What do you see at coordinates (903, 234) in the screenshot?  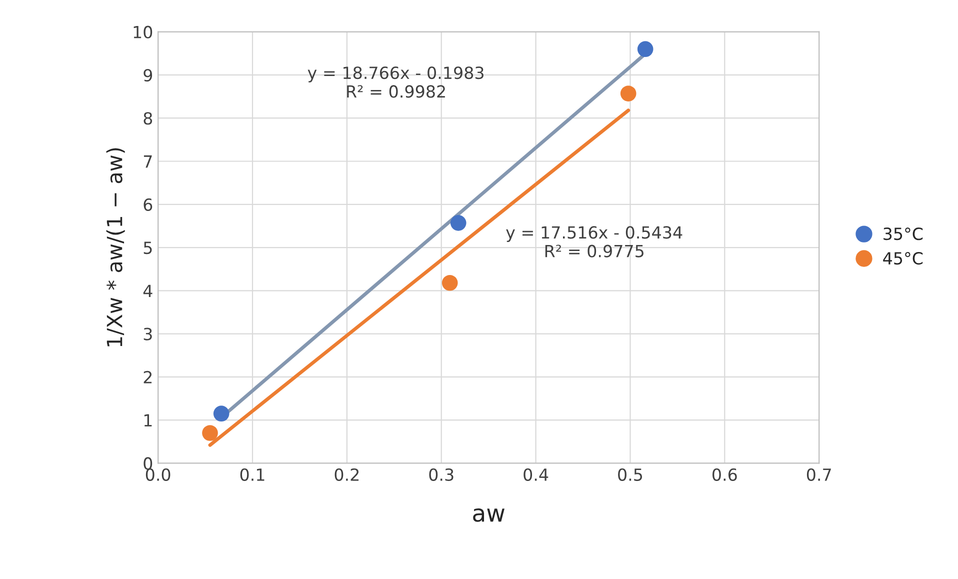 I see `legend-label: 35°C` at bounding box center [903, 234].